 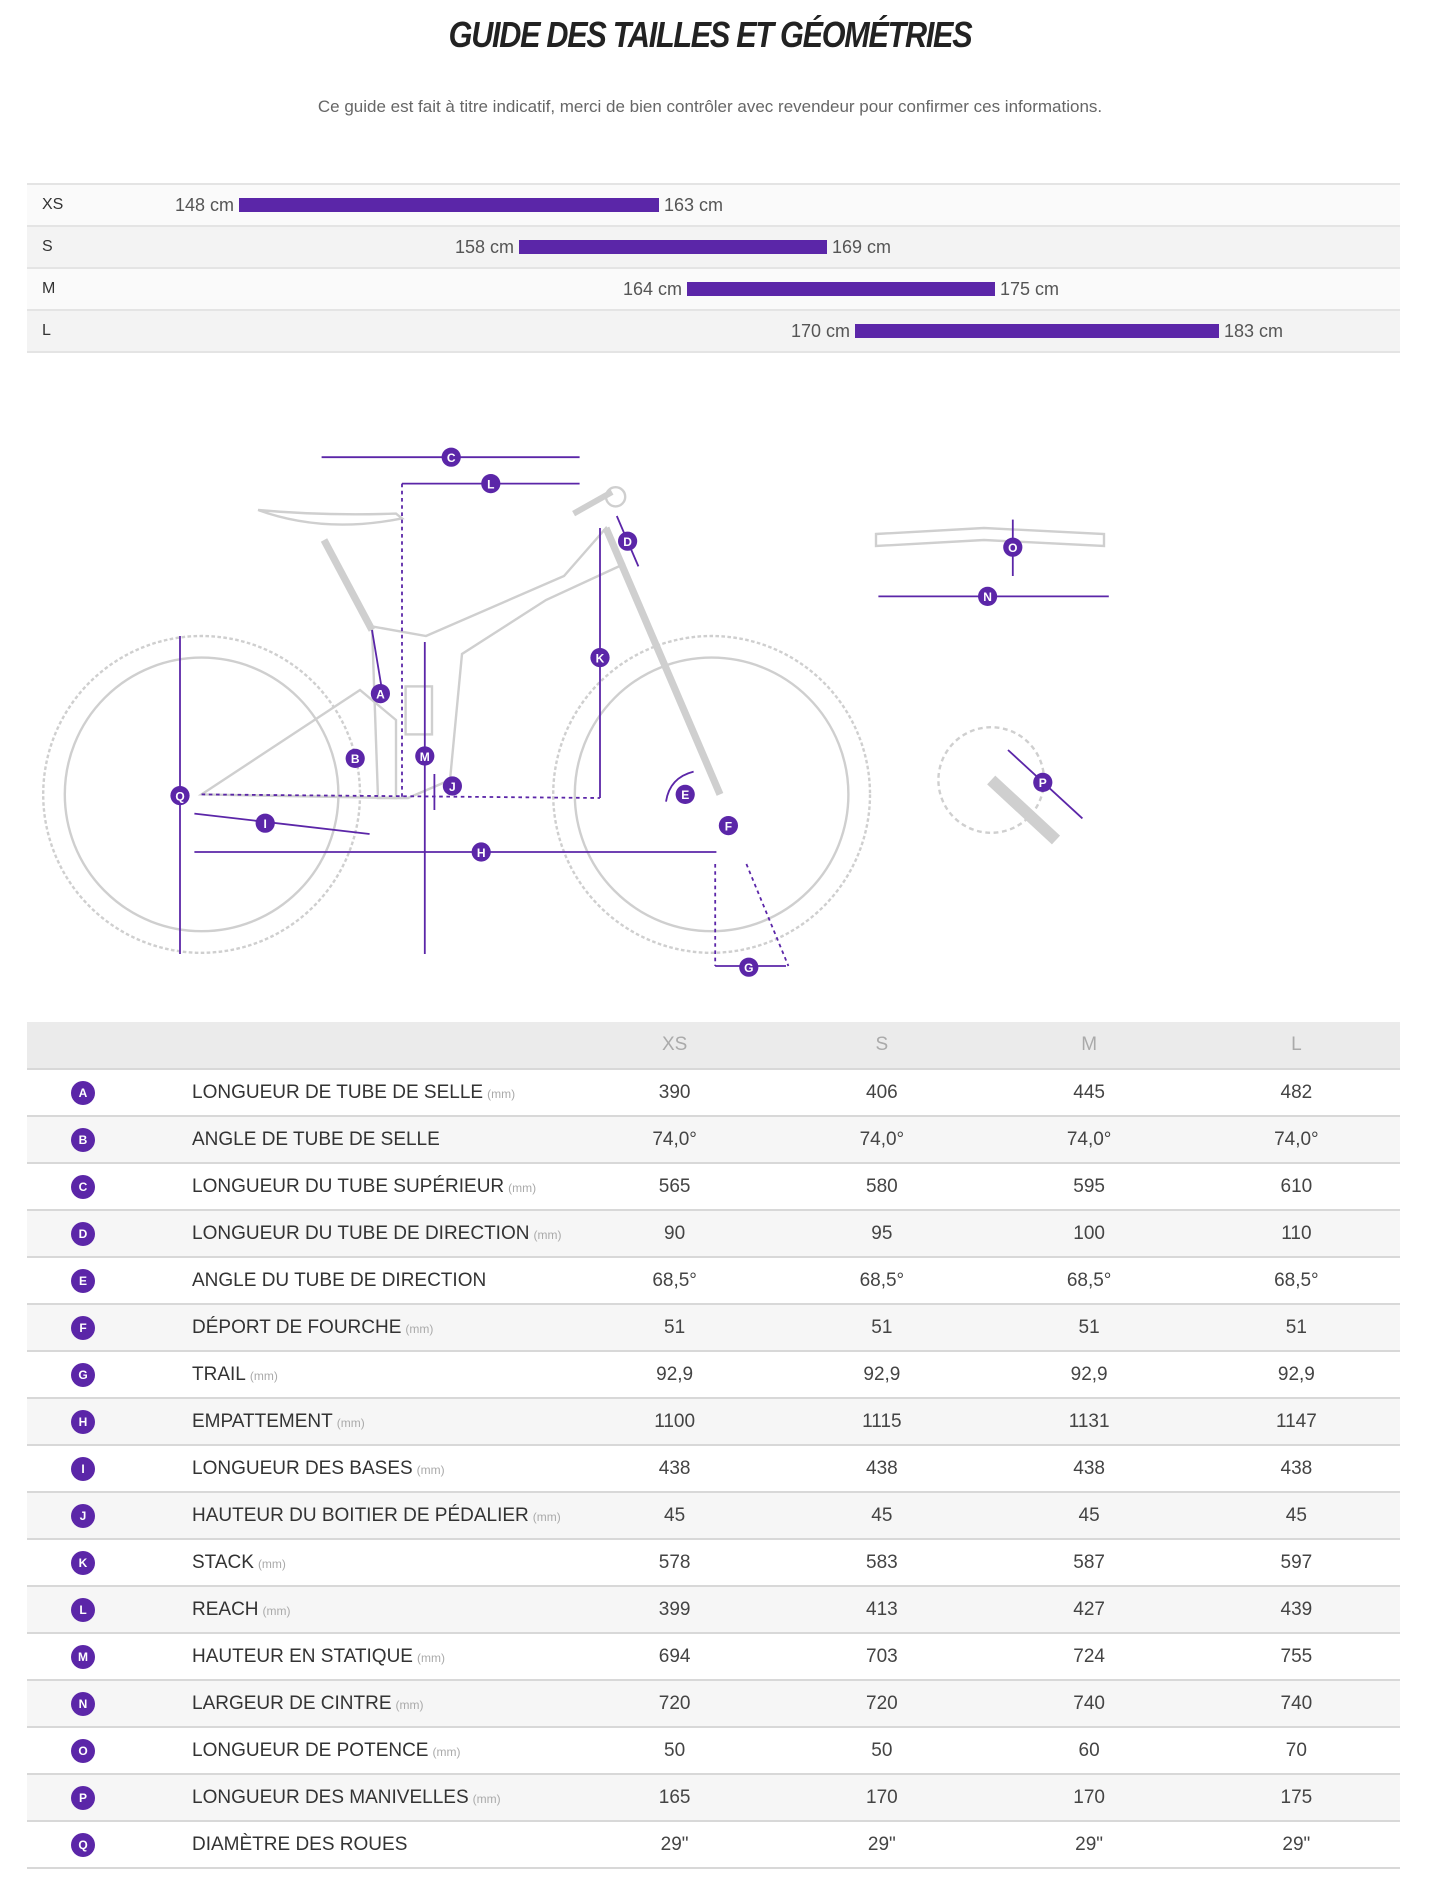 What do you see at coordinates (1296, 1656) in the screenshot?
I see `value-cell-l: 755` at bounding box center [1296, 1656].